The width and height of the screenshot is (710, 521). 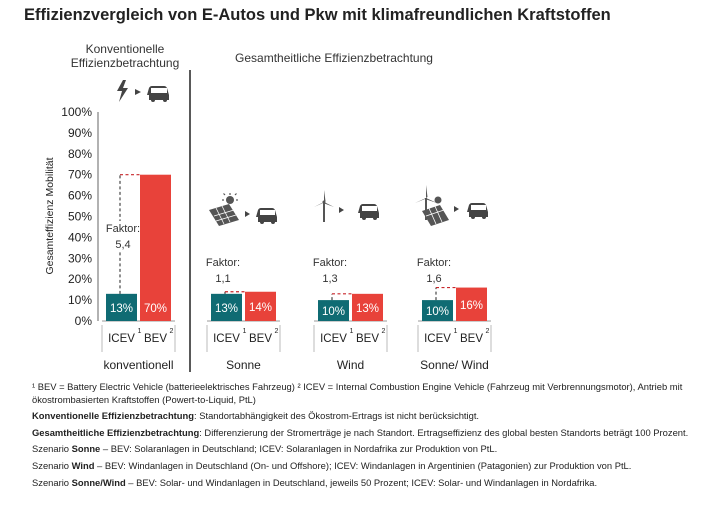 What do you see at coordinates (138, 365) in the screenshot?
I see `category-label: konventionell` at bounding box center [138, 365].